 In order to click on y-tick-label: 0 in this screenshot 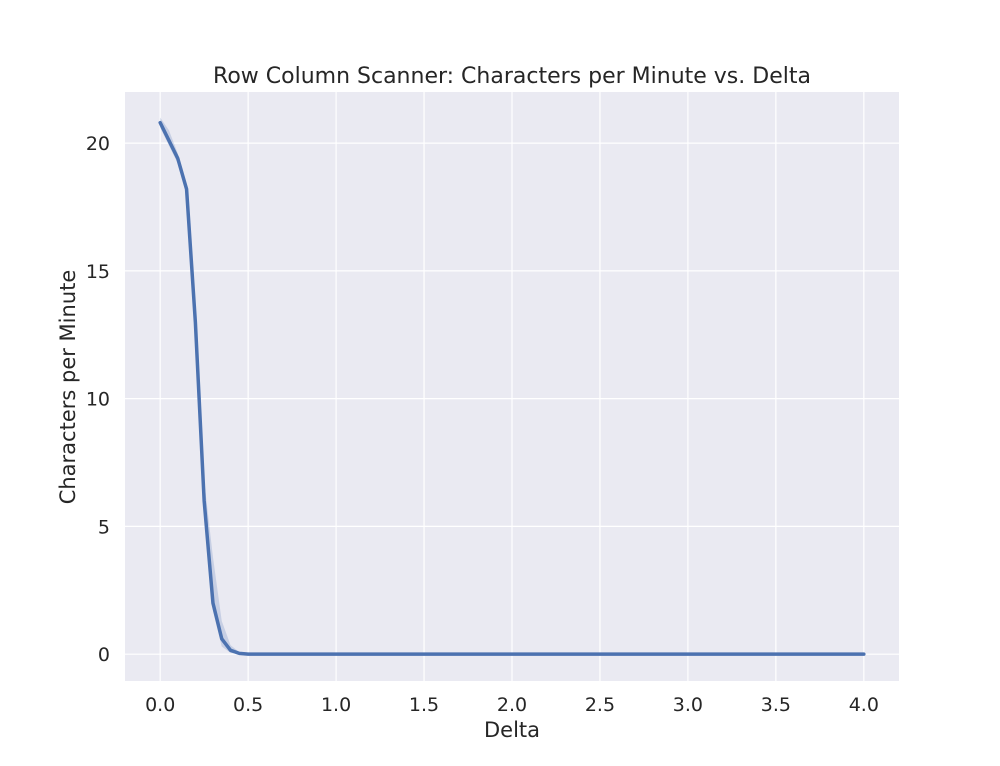, I will do `click(104, 655)`.